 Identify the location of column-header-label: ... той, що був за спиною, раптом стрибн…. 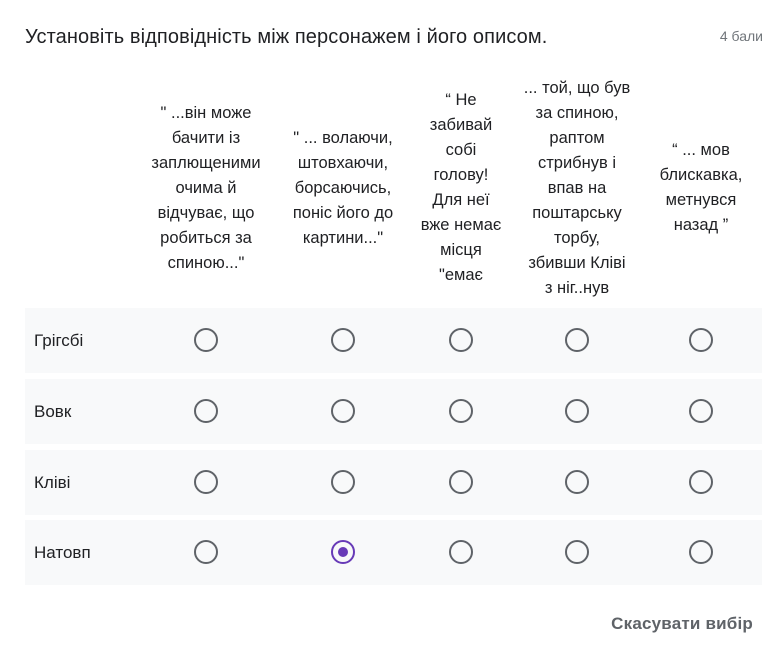
(577, 187).